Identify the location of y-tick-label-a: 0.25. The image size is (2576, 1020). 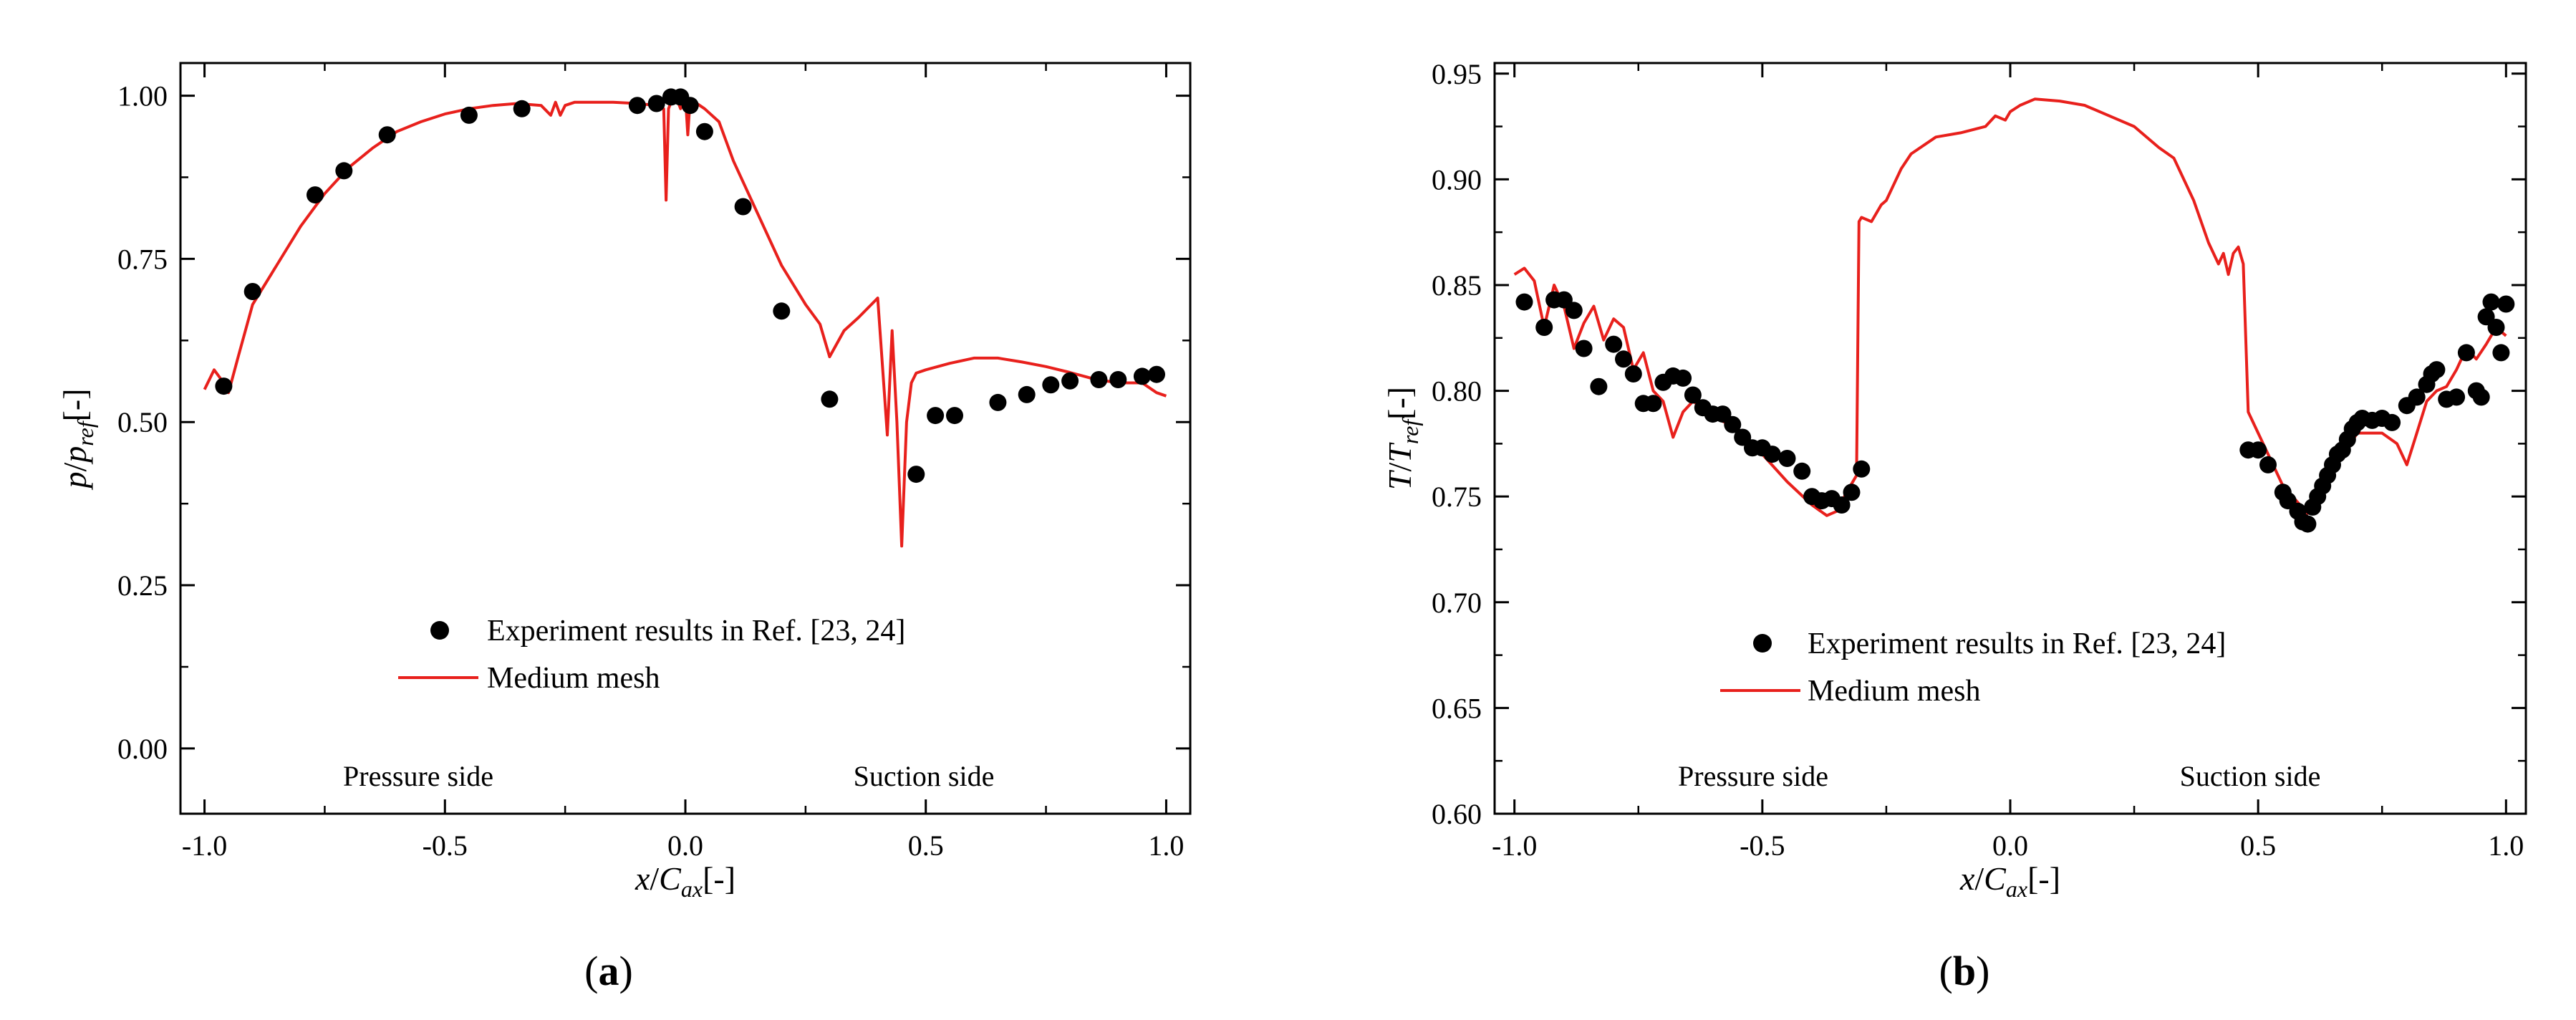
(142, 585).